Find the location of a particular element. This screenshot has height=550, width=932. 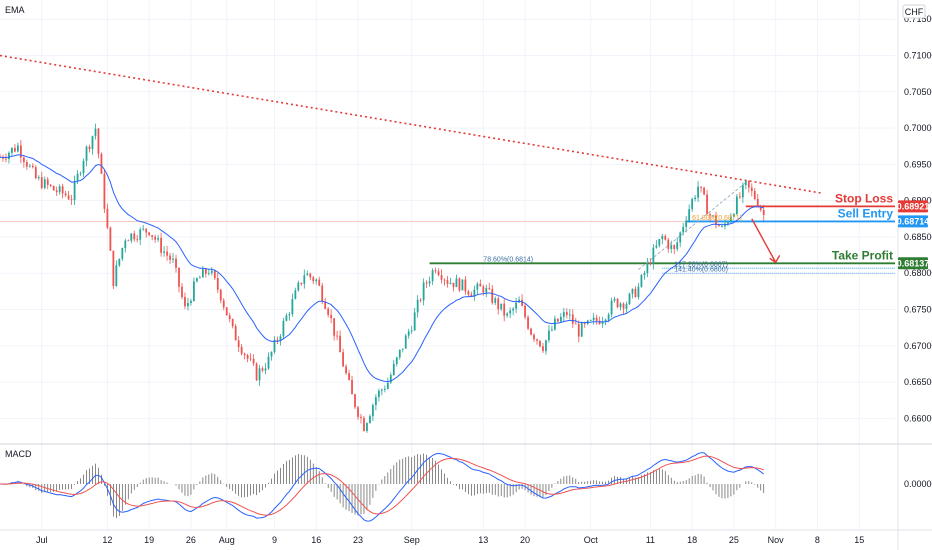

price-tag-text-tp: 0.68137 is located at coordinates (913, 263).